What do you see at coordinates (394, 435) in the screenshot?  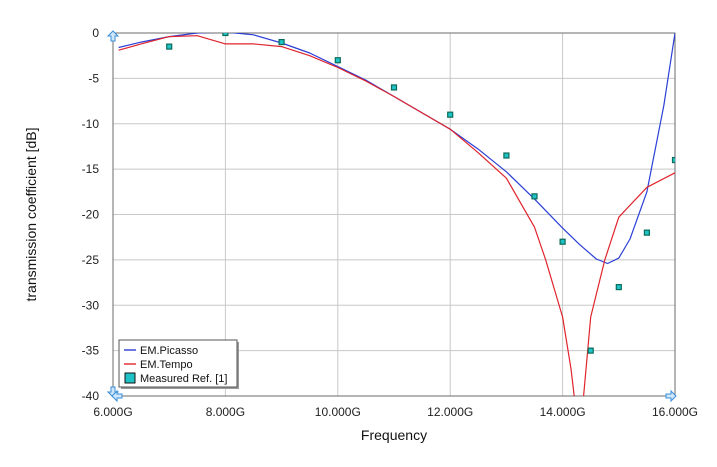 I see `x-axis-title: Frequency` at bounding box center [394, 435].